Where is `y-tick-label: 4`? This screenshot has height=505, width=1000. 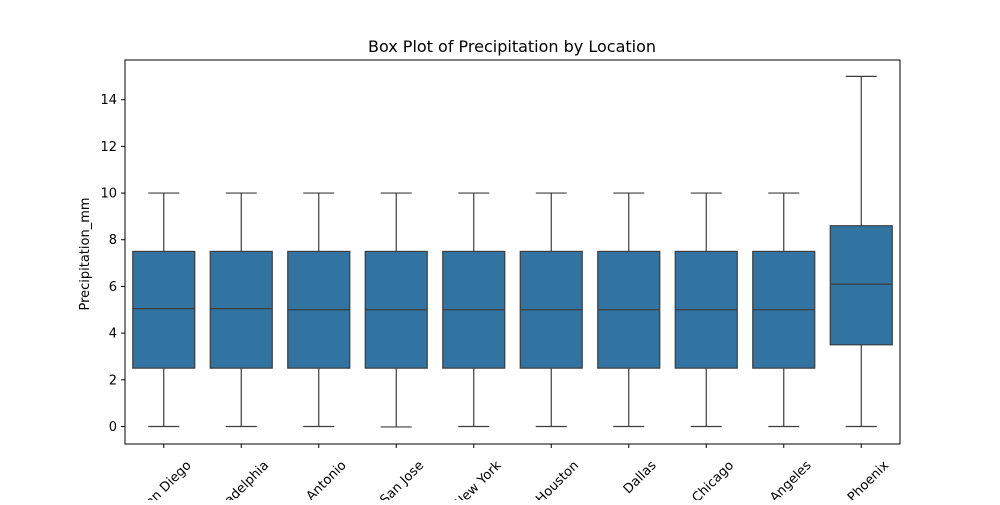
y-tick-label: 4 is located at coordinates (113, 334).